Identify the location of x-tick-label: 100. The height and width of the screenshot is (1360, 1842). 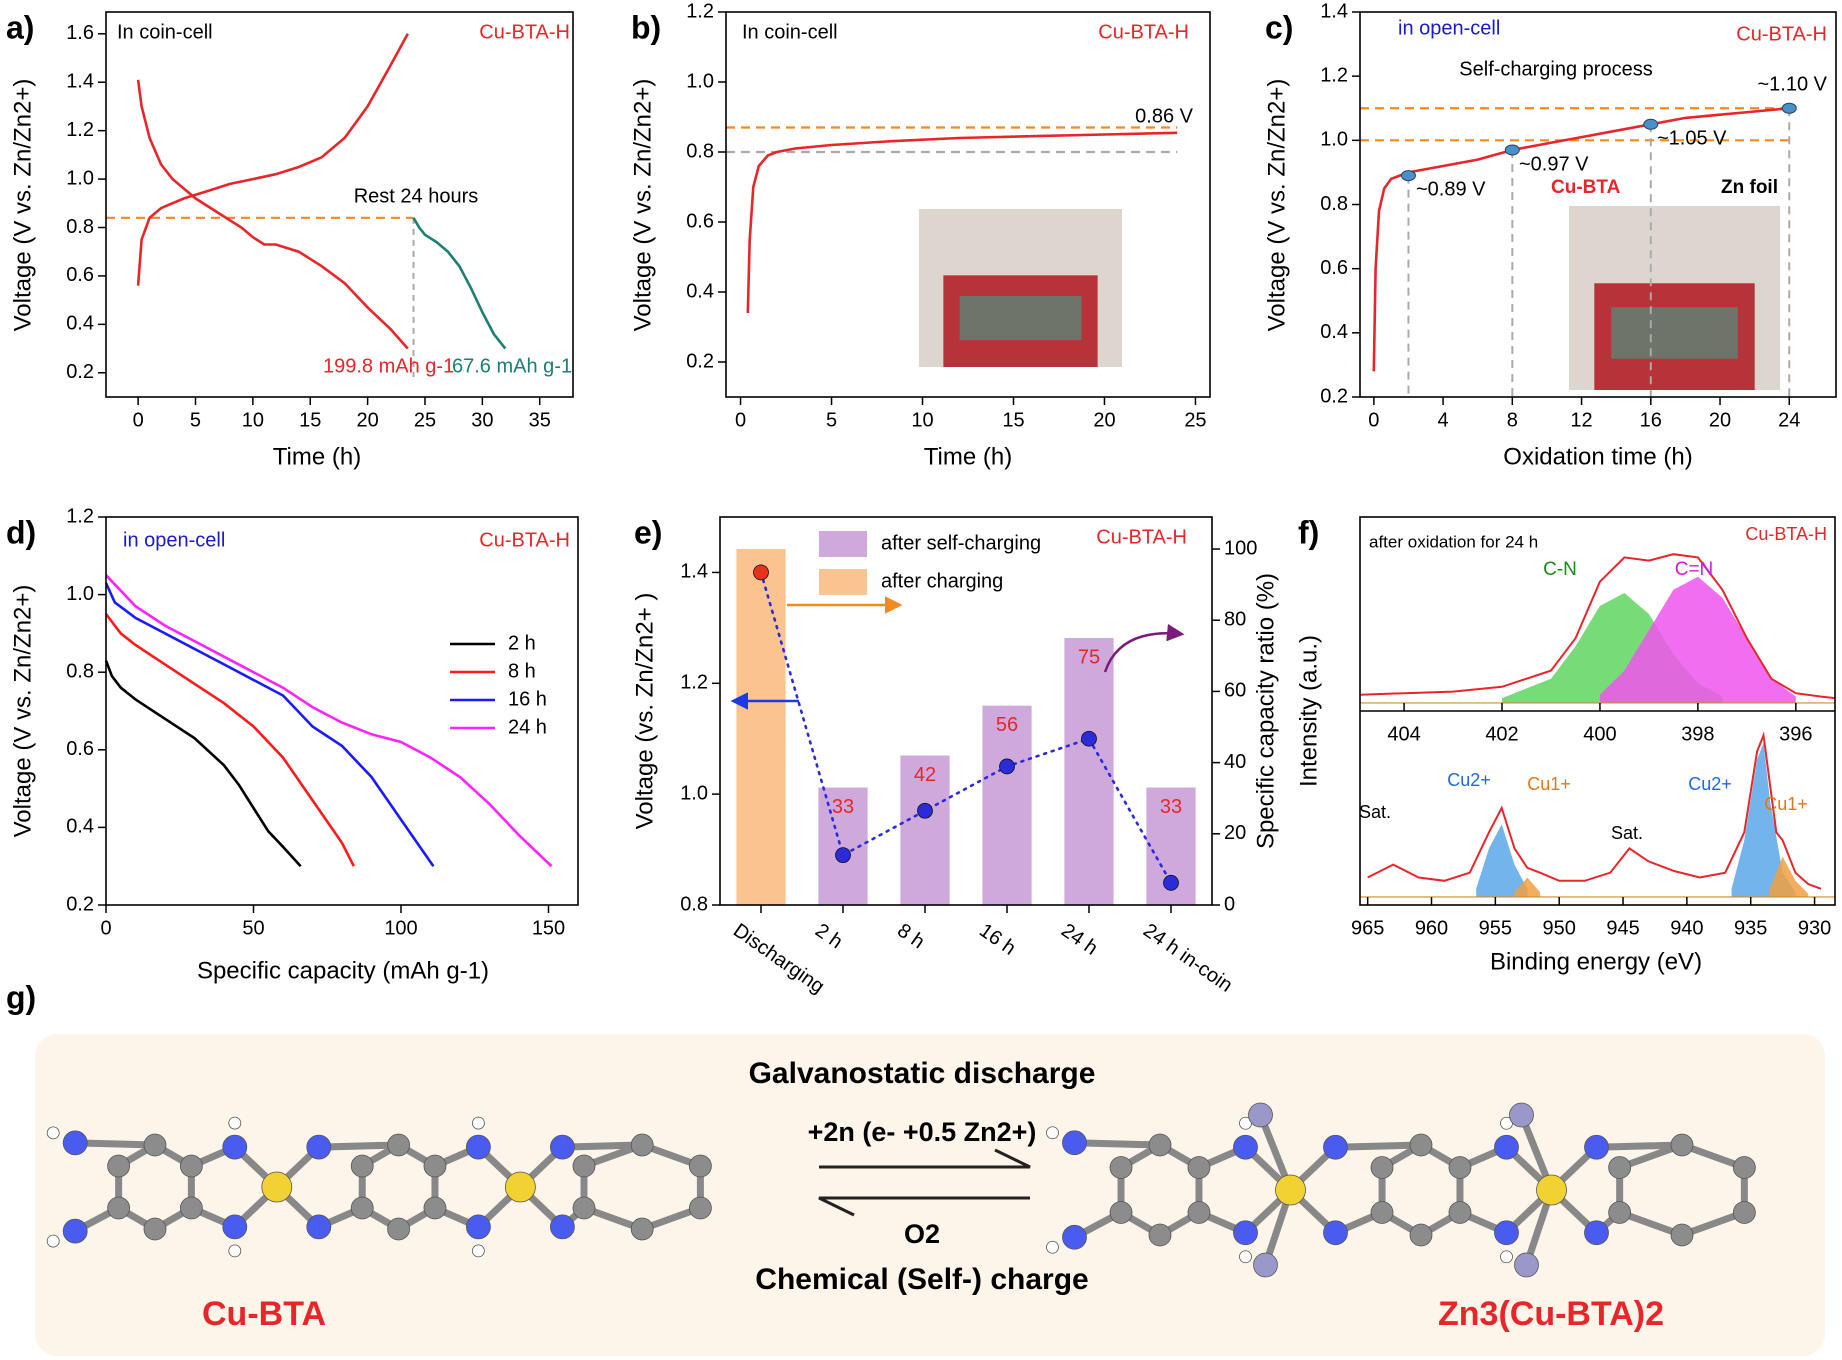
(400, 928).